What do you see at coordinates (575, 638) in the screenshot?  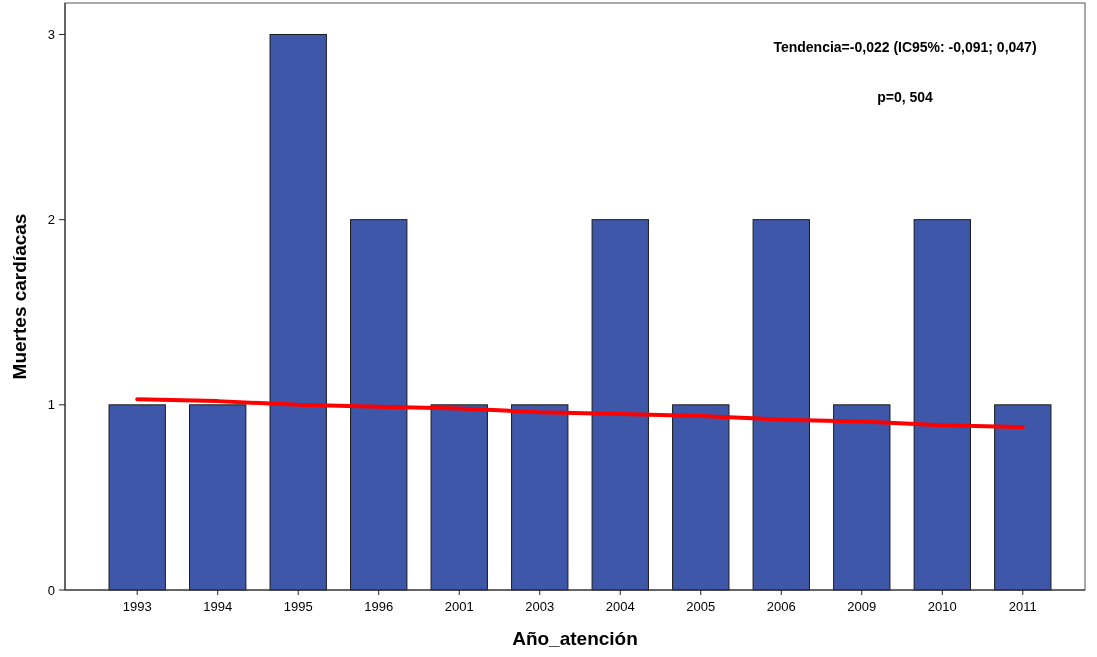 I see `x-axis-title: Año_atención` at bounding box center [575, 638].